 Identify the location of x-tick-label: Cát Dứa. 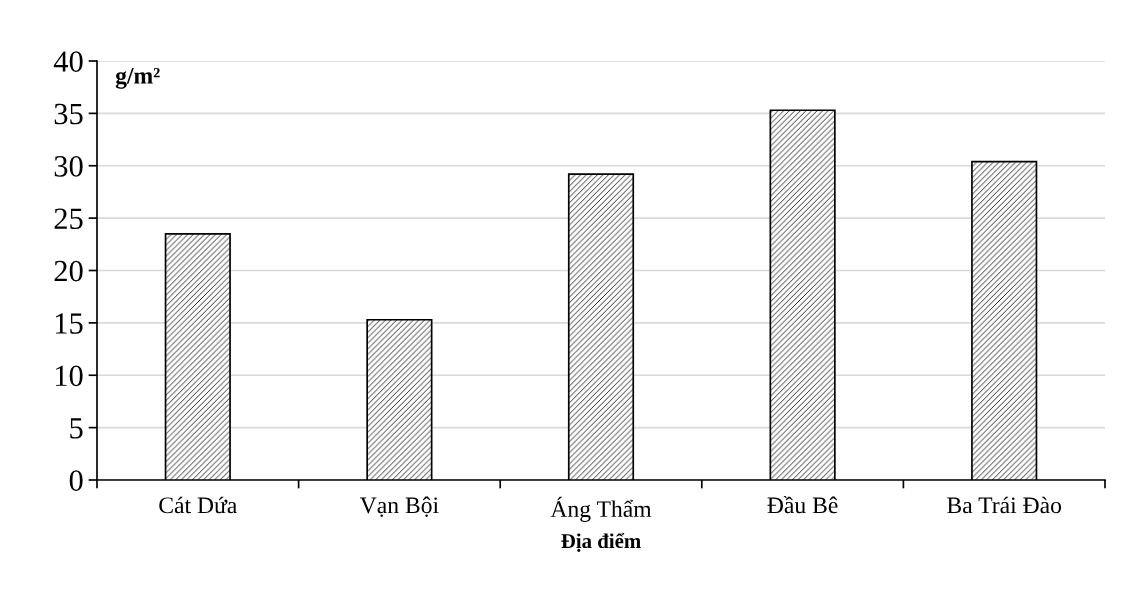
(198, 505).